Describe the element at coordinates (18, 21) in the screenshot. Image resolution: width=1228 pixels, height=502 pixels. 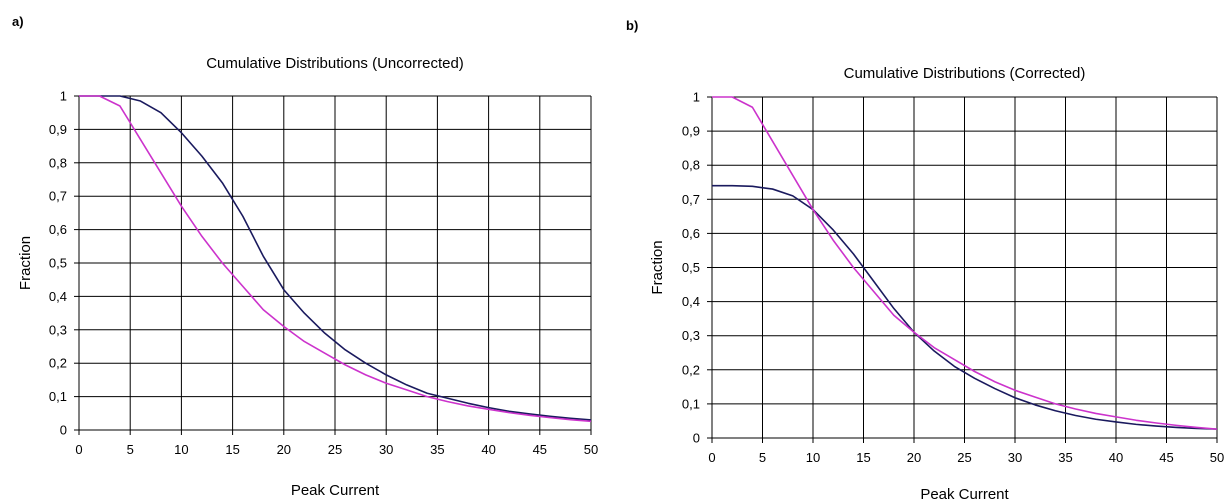
I see `panel-label: a)` at that location.